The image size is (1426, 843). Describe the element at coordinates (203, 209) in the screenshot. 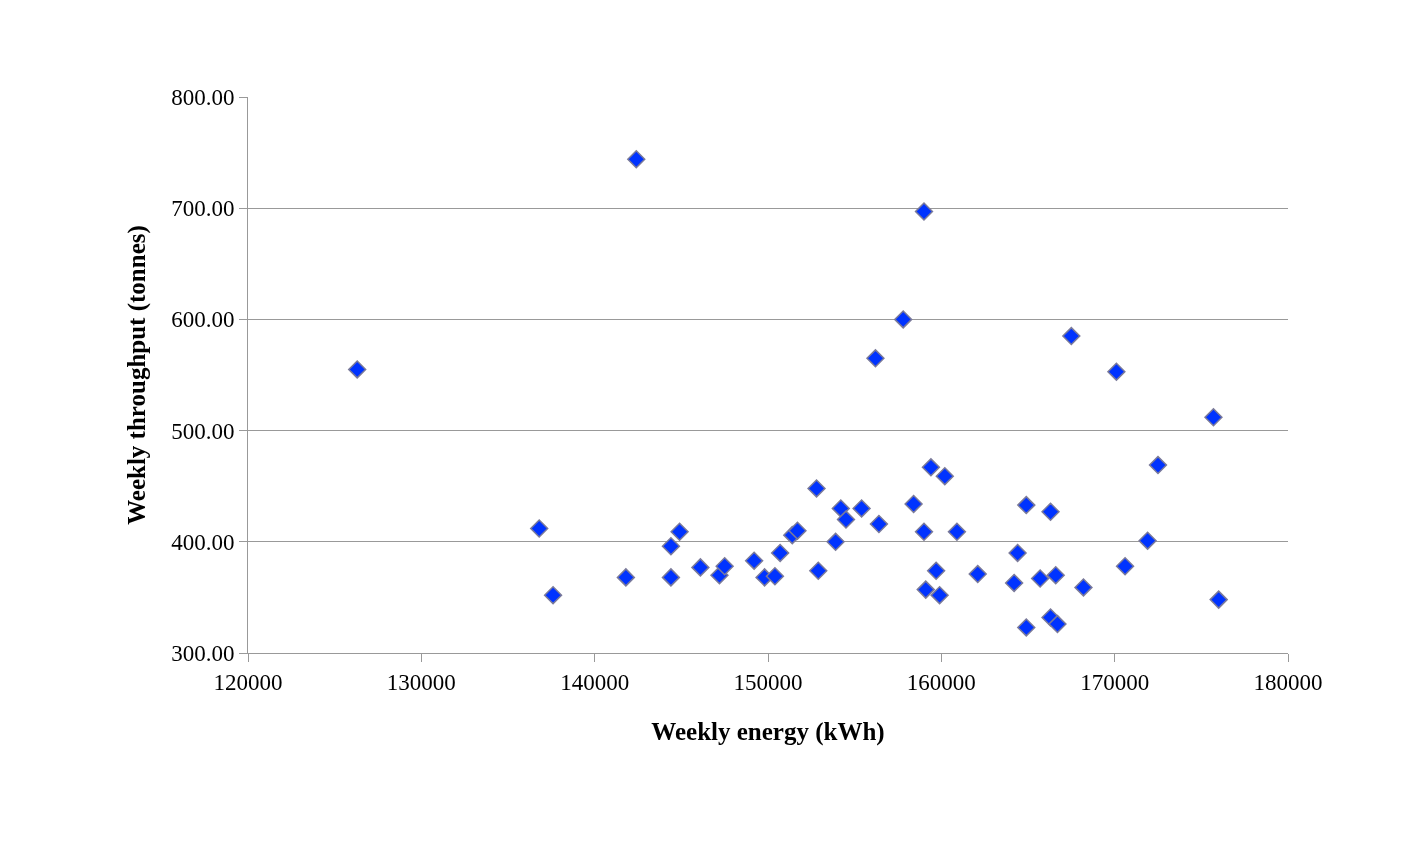

I see `y-tick-label: 700.00` at that location.